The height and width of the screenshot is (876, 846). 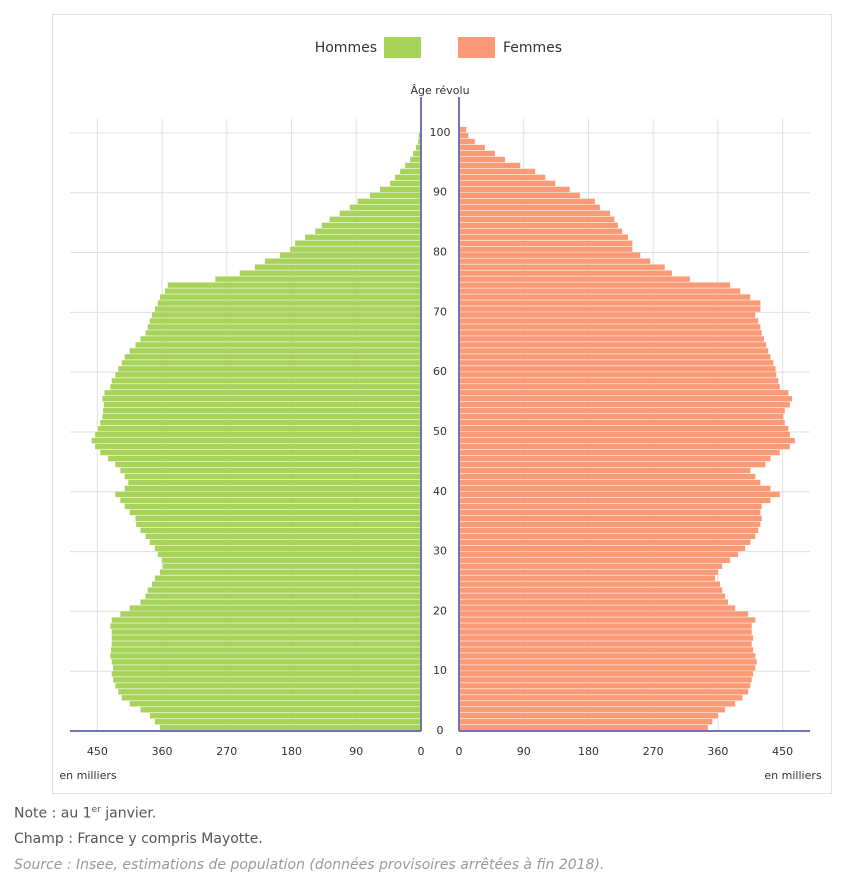 I want to click on note: Note : au 1er janvier., so click(x=85, y=813).